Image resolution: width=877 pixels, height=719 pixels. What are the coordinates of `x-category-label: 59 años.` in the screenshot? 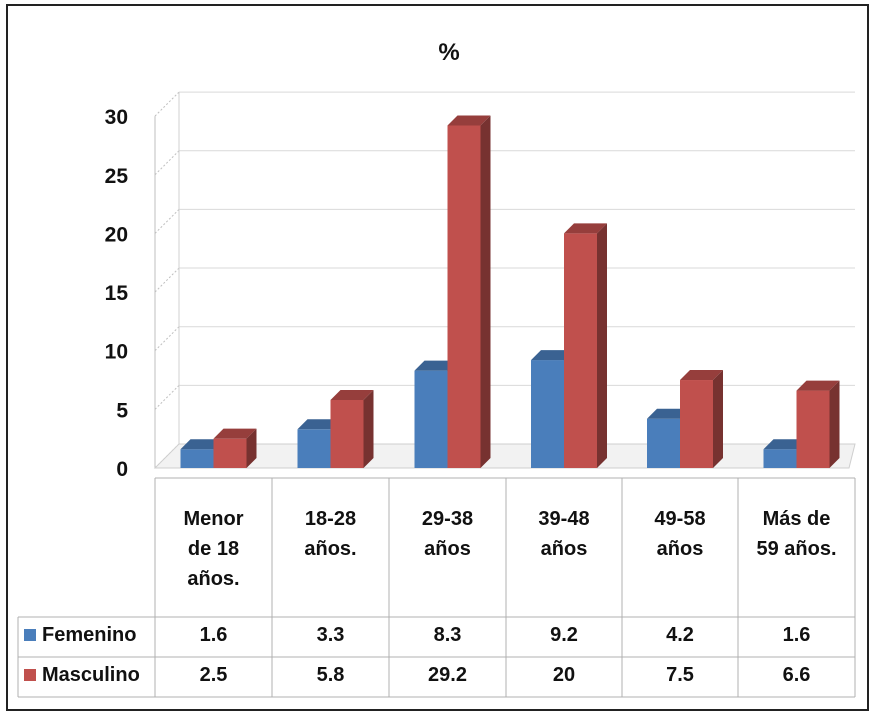 It's located at (796, 549).